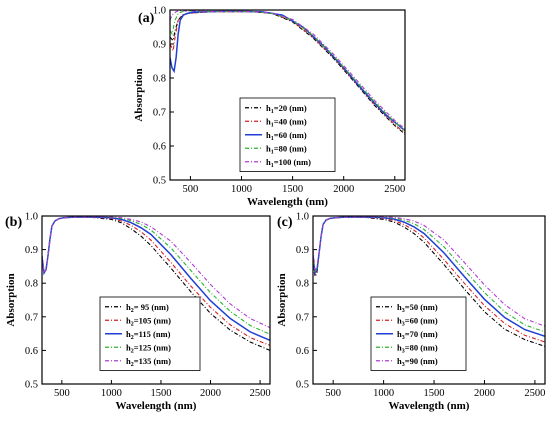  I want to click on legend-entry: h3=60 (nm), so click(417, 321).